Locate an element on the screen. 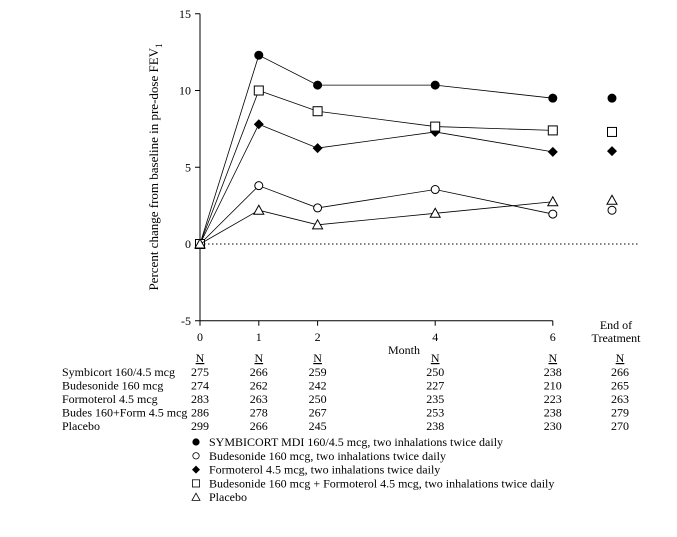  n-value: 262 is located at coordinates (259, 386).